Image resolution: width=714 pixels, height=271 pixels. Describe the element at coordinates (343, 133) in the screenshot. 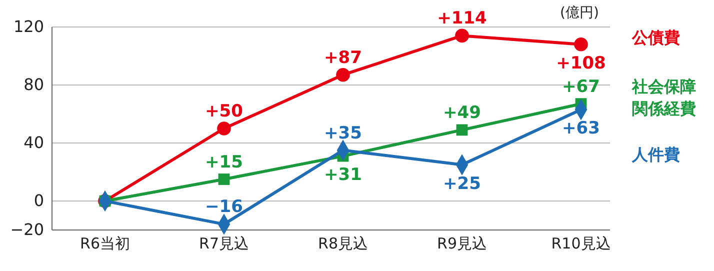

I see `data-label: +35` at that location.